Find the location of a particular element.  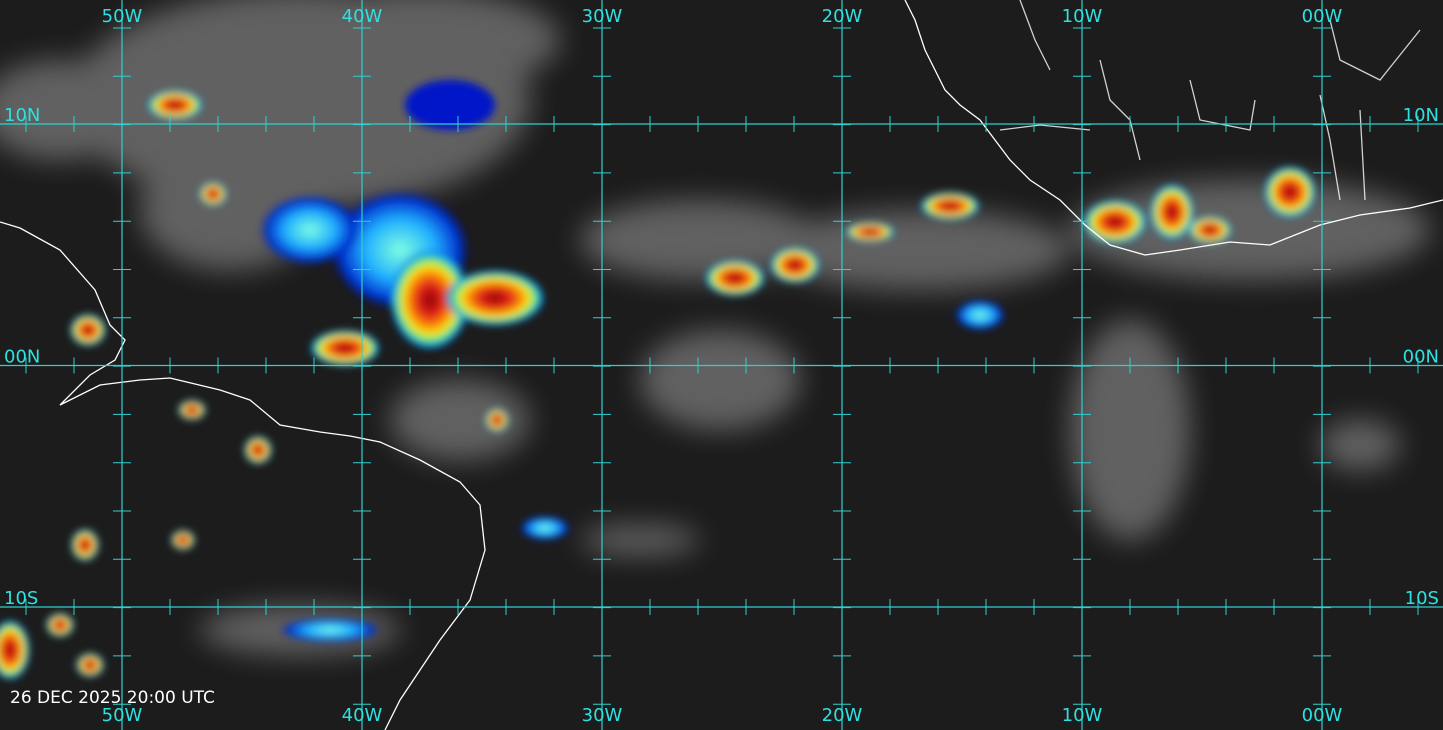

latitude-label-right: 10S is located at coordinates (1422, 598).